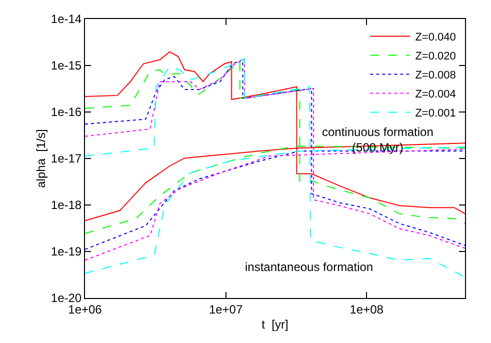  Describe the element at coordinates (275, 324) in the screenshot. I see `x-axis-title: t [yr]` at that location.